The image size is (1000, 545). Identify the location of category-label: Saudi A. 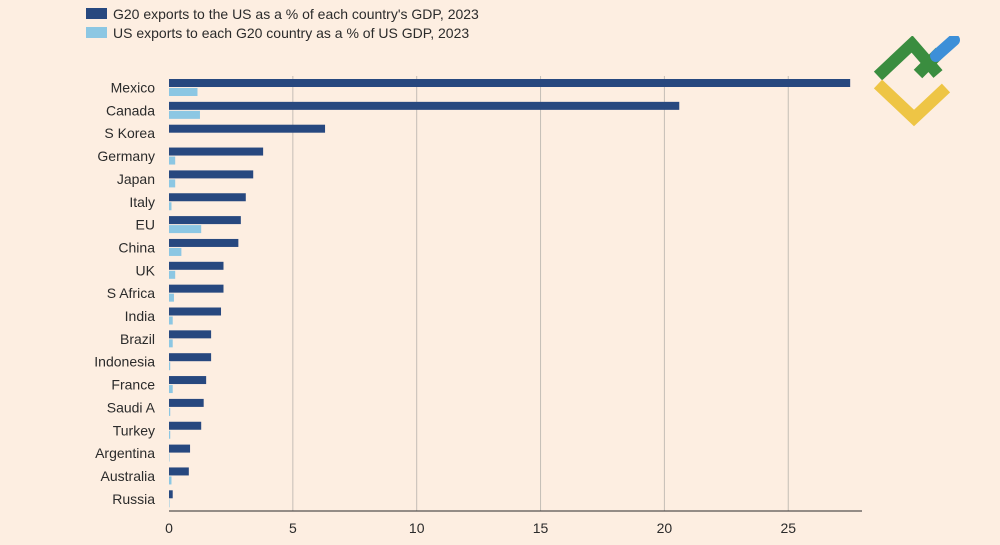
(131, 407).